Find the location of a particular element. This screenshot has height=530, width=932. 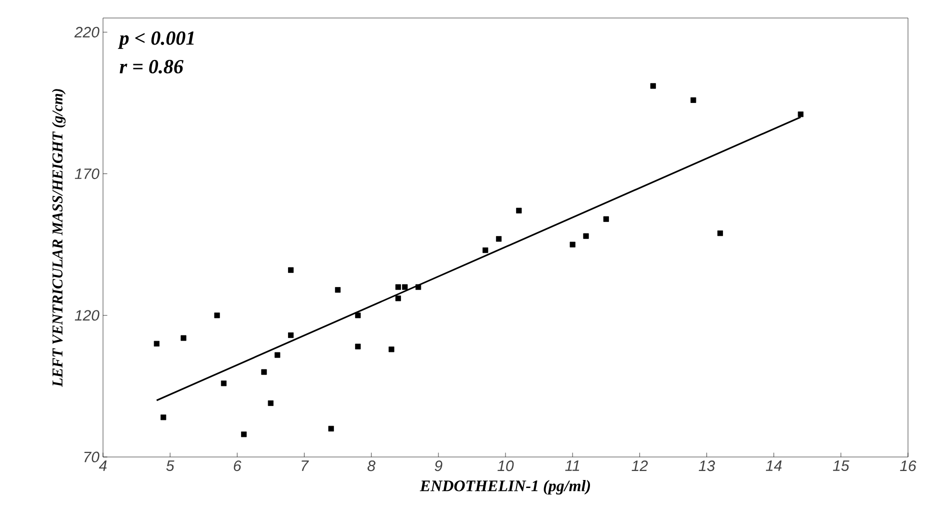

x-tick-label: 5 is located at coordinates (170, 465).